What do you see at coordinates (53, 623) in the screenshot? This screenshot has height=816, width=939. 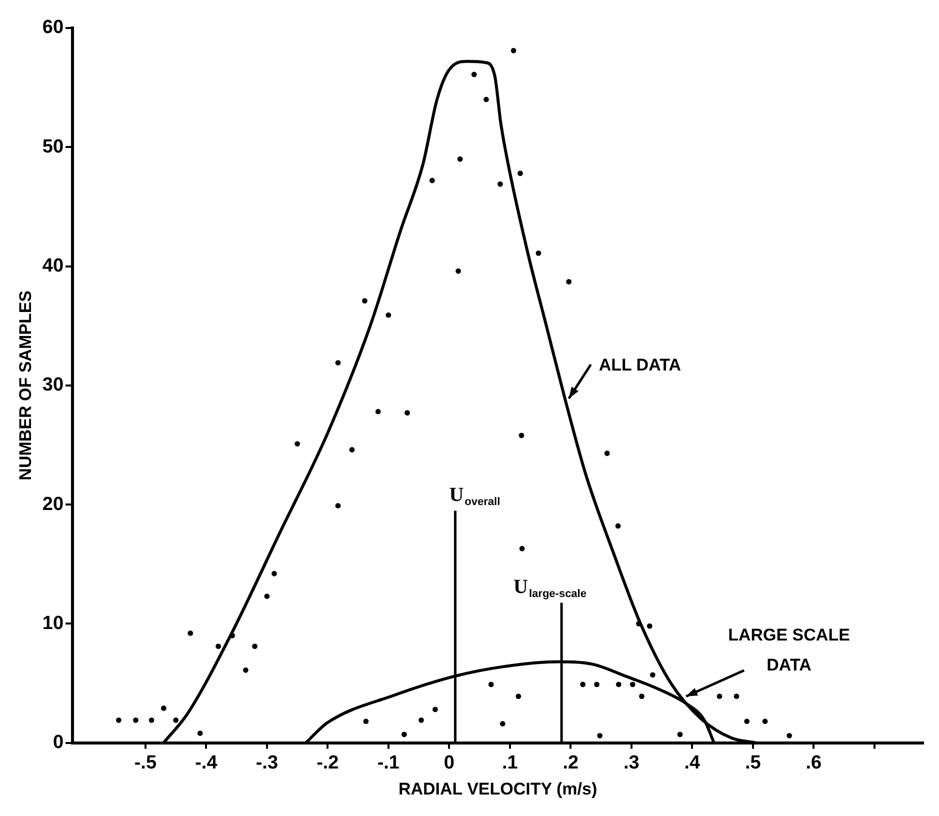 I see `y-tick-label: 10` at bounding box center [53, 623].